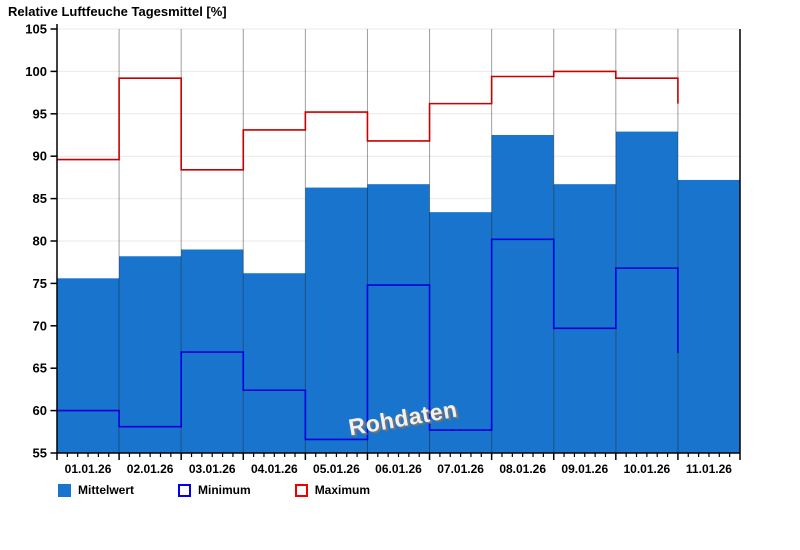 The height and width of the screenshot is (550, 800). I want to click on y-tick-label: 55, so click(40, 453).